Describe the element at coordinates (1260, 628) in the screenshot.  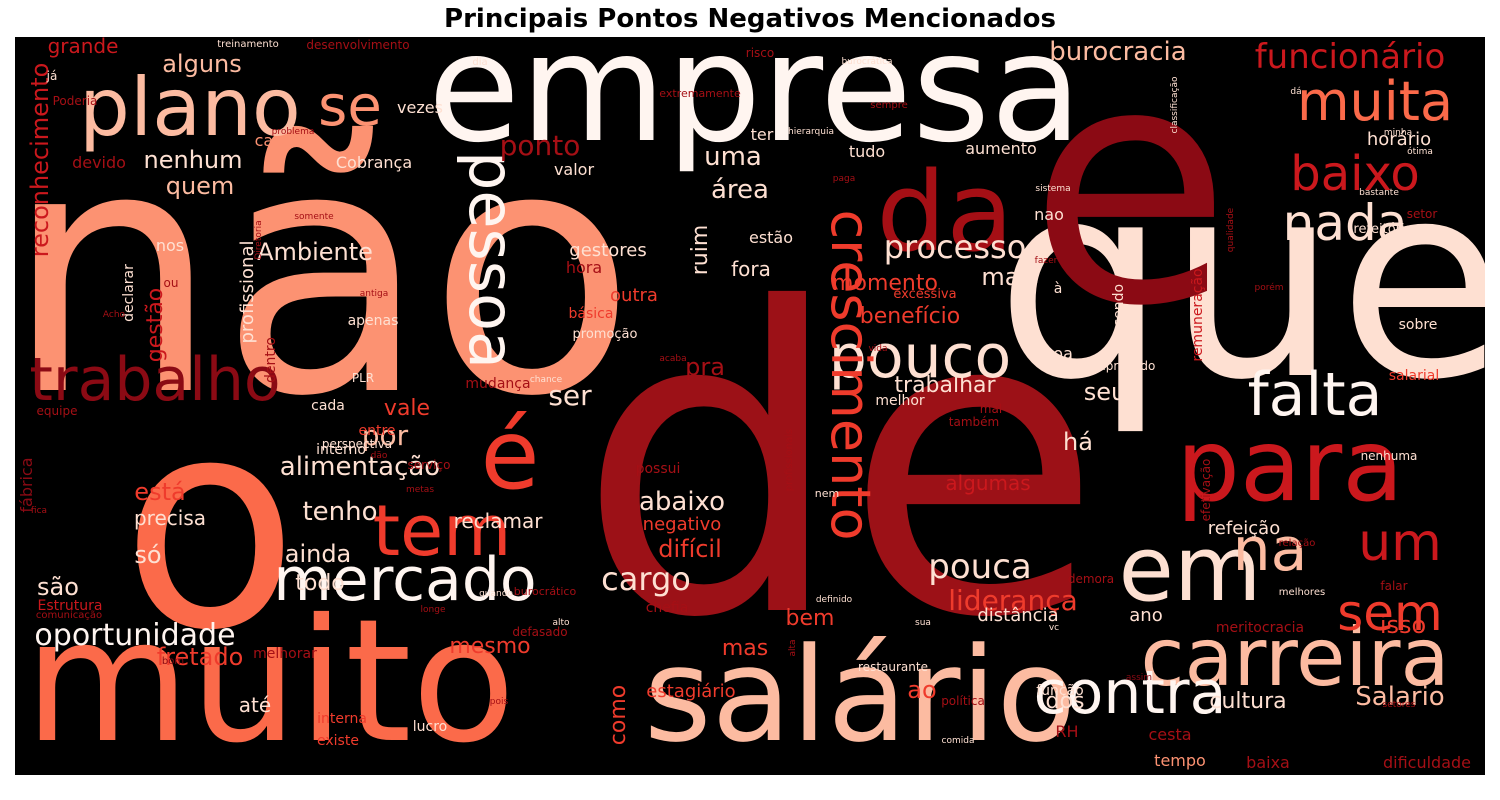
I see `word-131: meritocracia` at that location.